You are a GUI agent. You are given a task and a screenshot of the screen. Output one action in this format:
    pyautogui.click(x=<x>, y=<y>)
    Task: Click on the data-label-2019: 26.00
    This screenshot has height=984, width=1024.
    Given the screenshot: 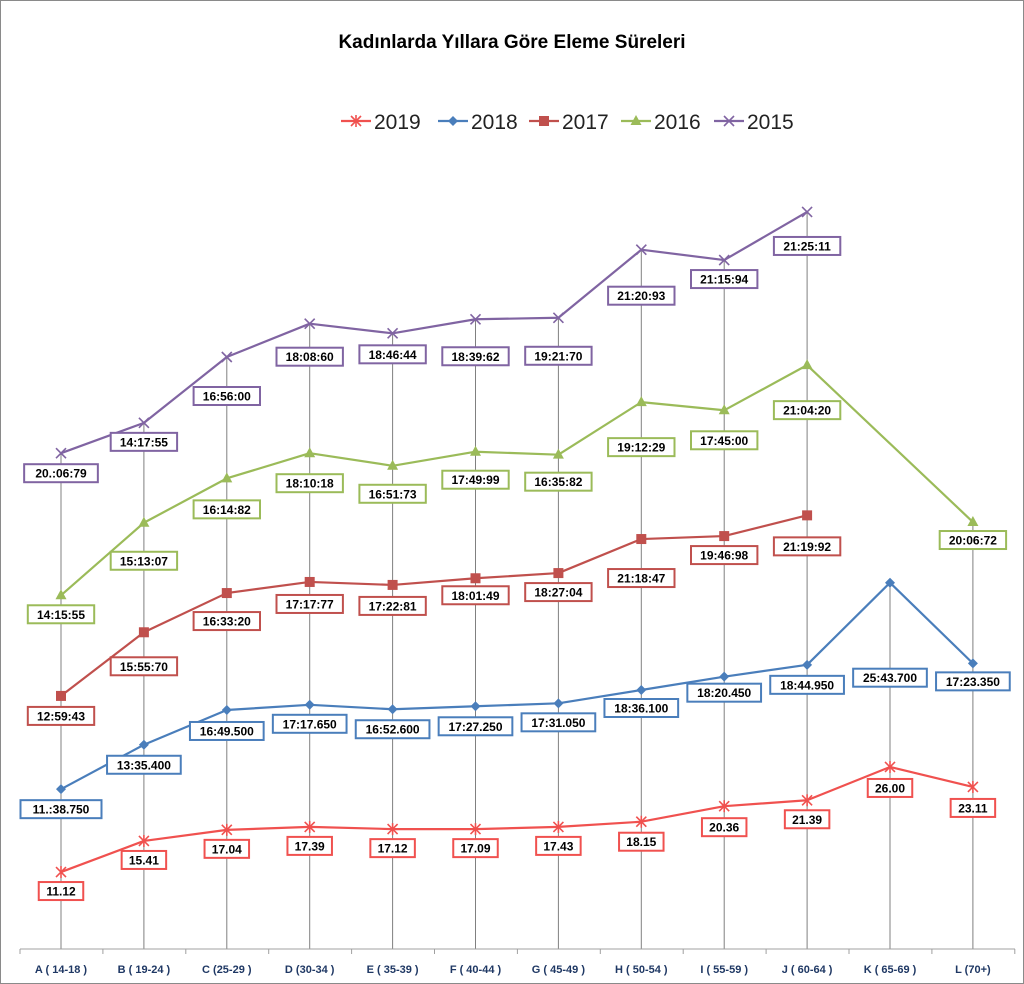 What is the action you would take?
    pyautogui.click(x=890, y=787)
    